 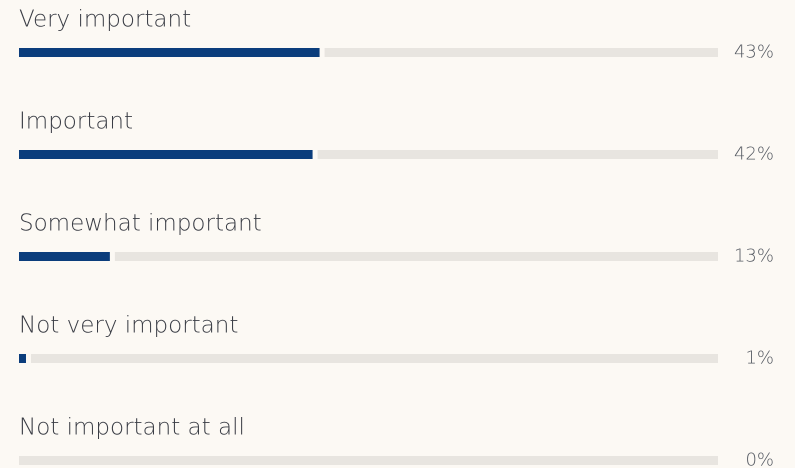 I want to click on value-label: 1%, so click(x=759, y=358).